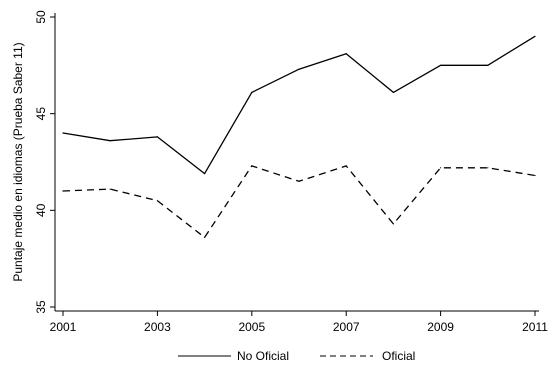 This screenshot has height=373, width=551. I want to click on y-tick-label: 45, so click(41, 114).